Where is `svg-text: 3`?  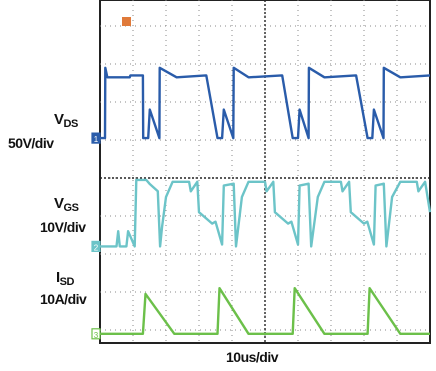
svg-text: 3 is located at coordinates (96, 335).